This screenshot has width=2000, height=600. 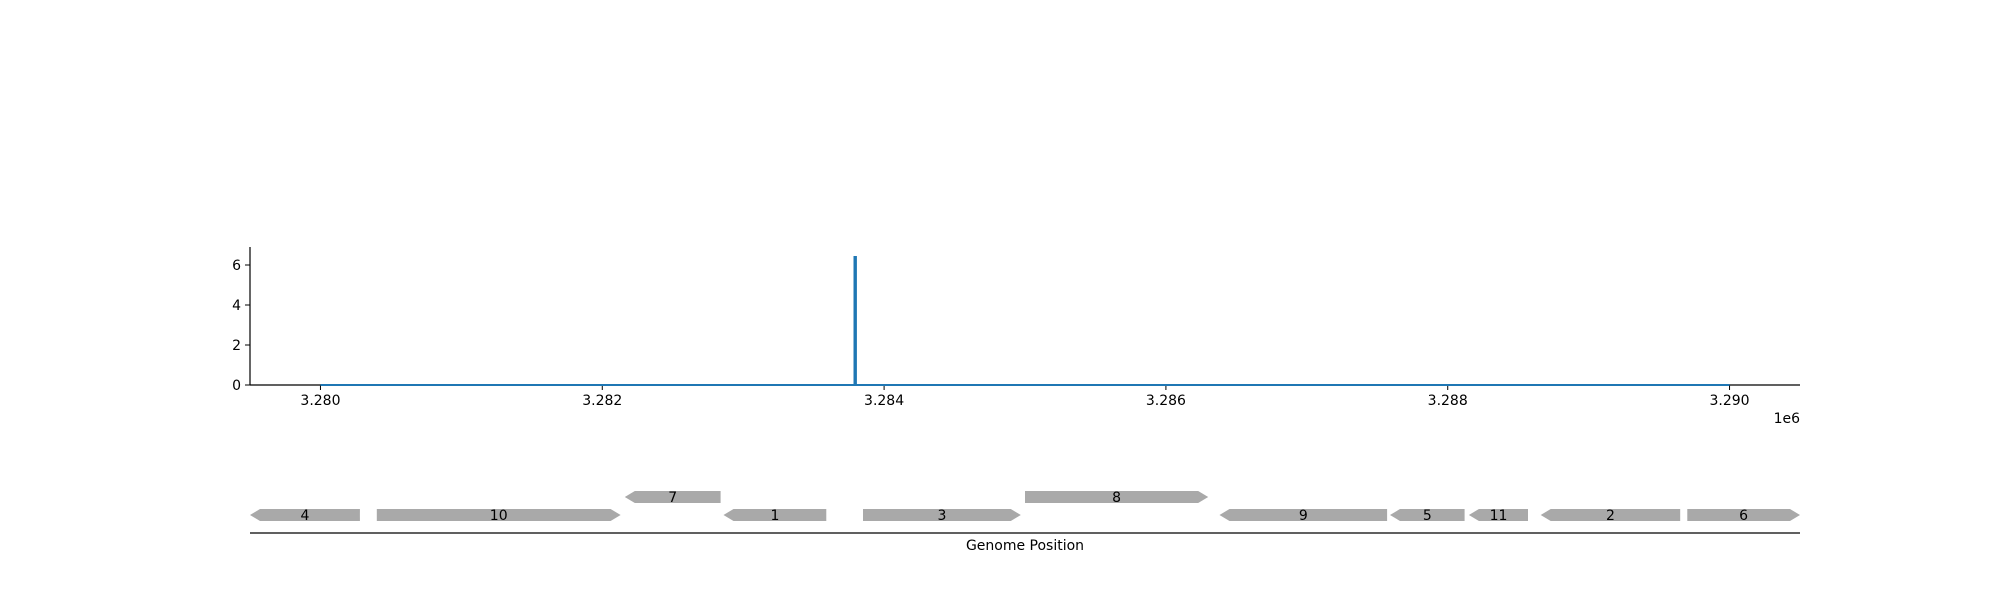 I want to click on gene-label: 6, so click(x=1743, y=516).